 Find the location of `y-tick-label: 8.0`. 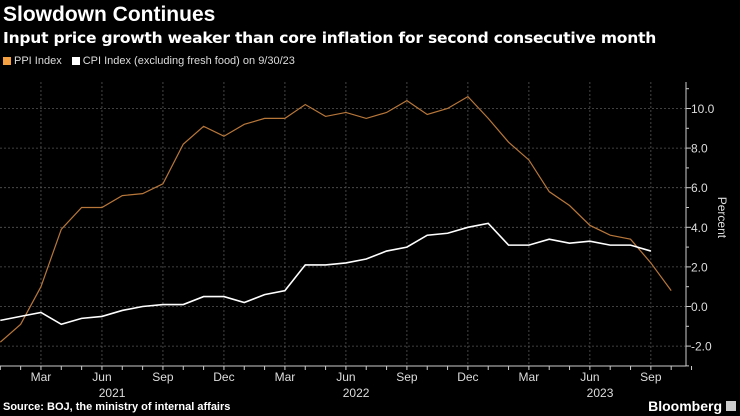

y-tick-label: 8.0 is located at coordinates (699, 149).